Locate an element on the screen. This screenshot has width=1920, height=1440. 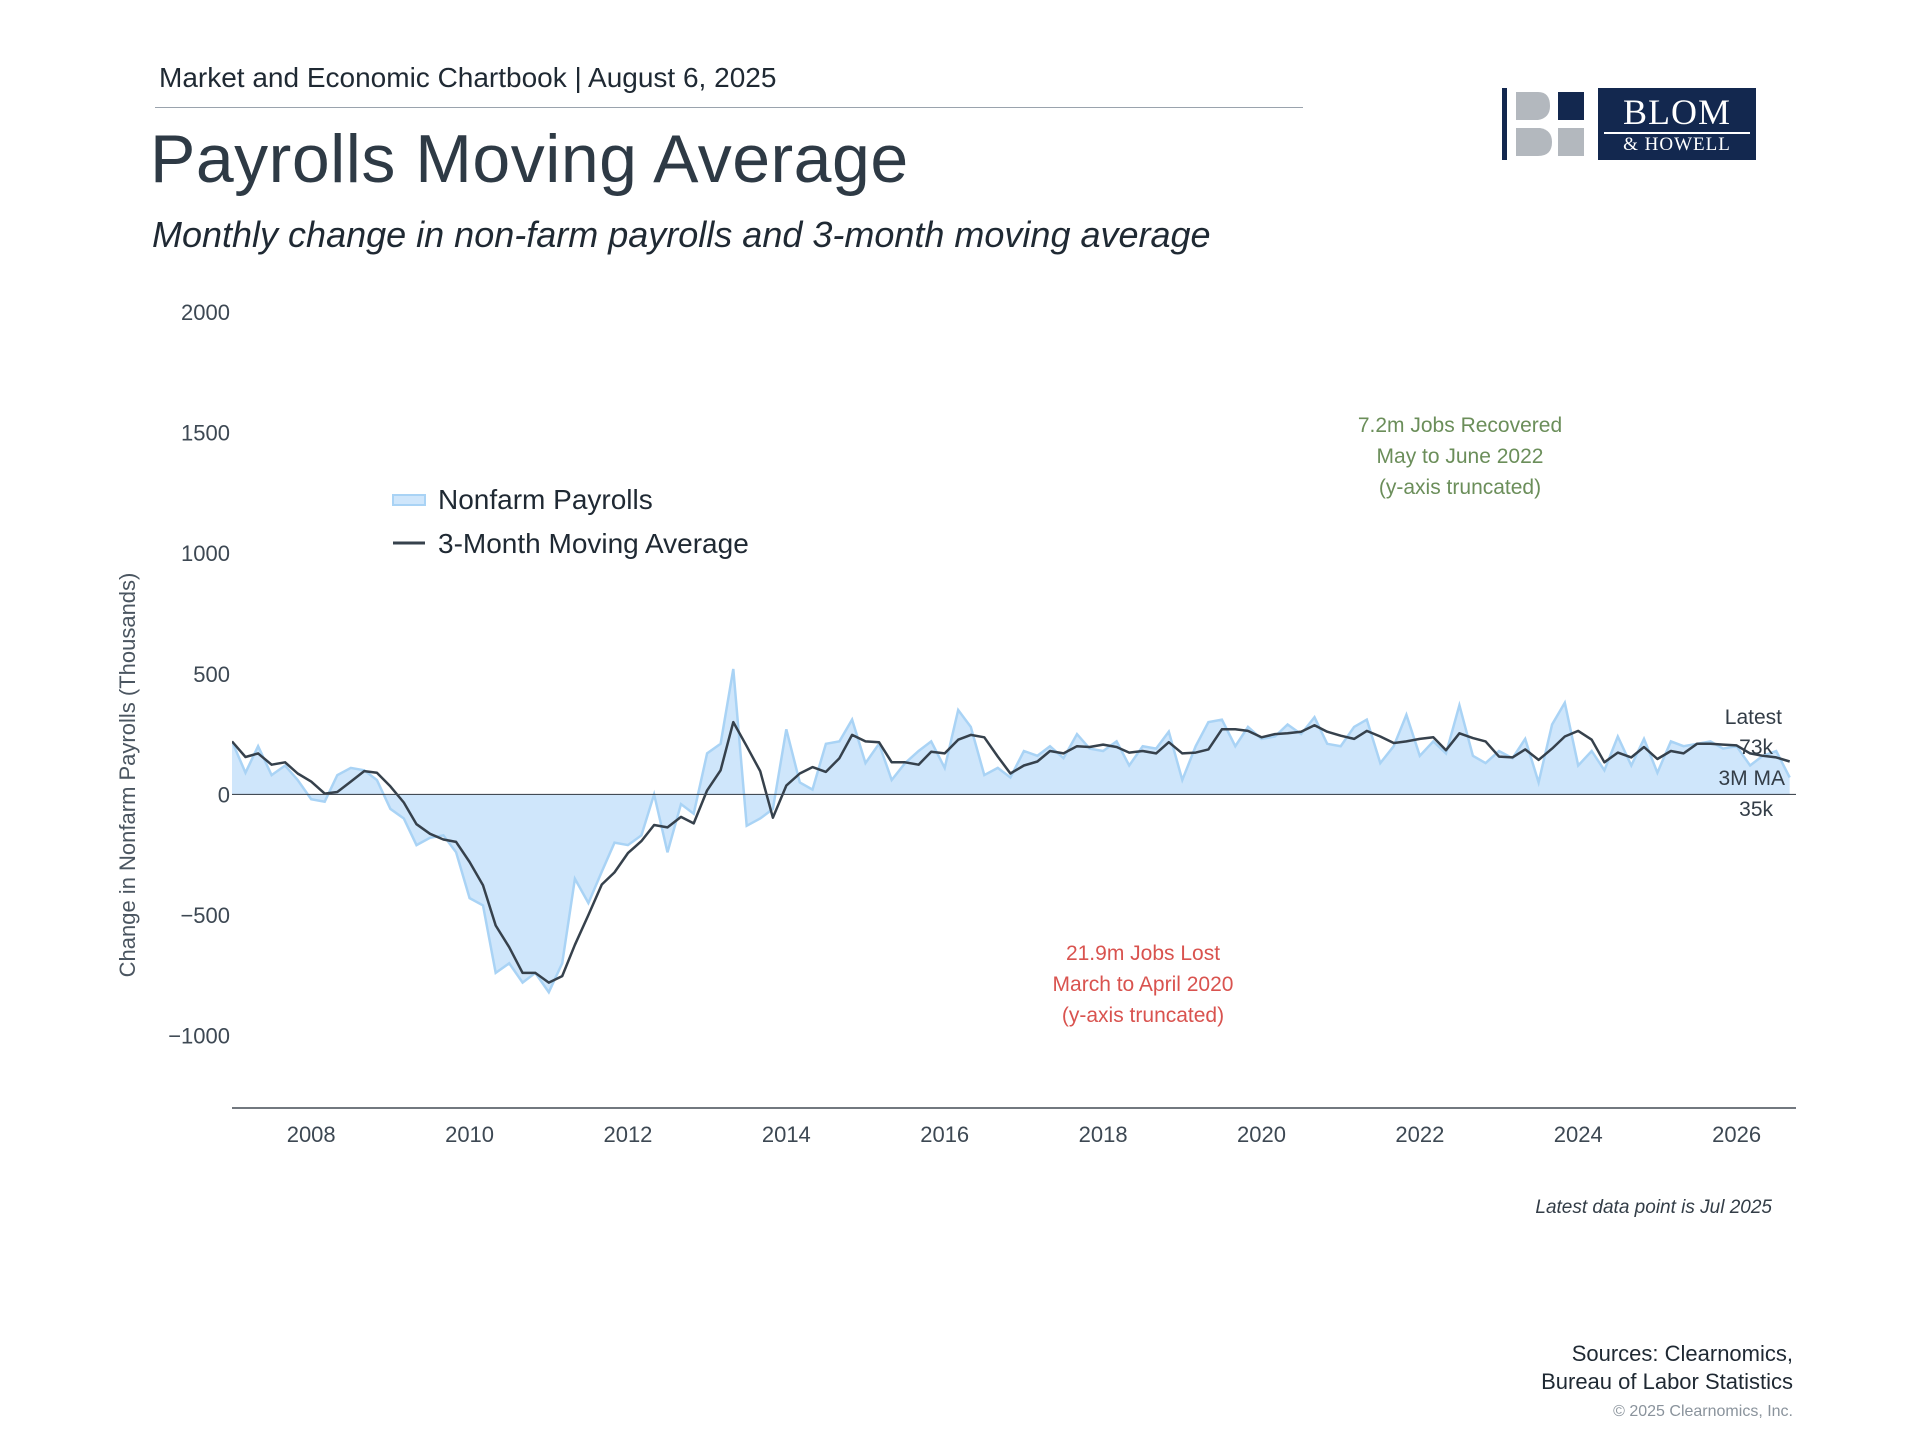
latest-line1: Latest is located at coordinates (1753, 717).